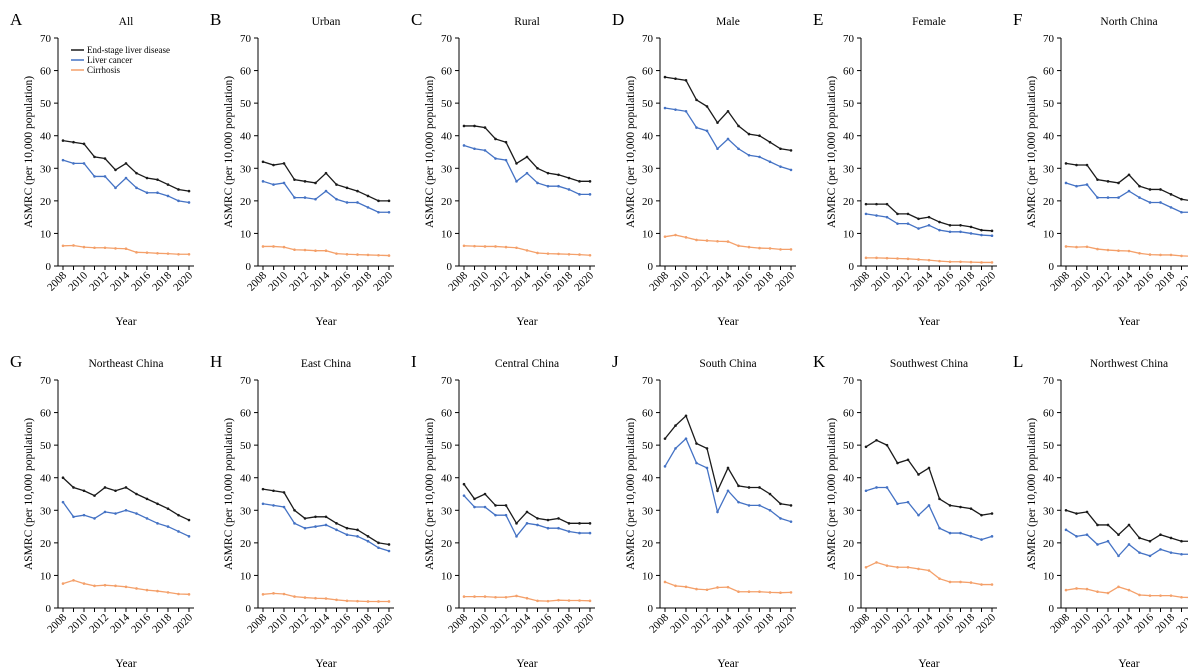  Describe the element at coordinates (527, 364) in the screenshot. I see `panel-title: Central China` at that location.